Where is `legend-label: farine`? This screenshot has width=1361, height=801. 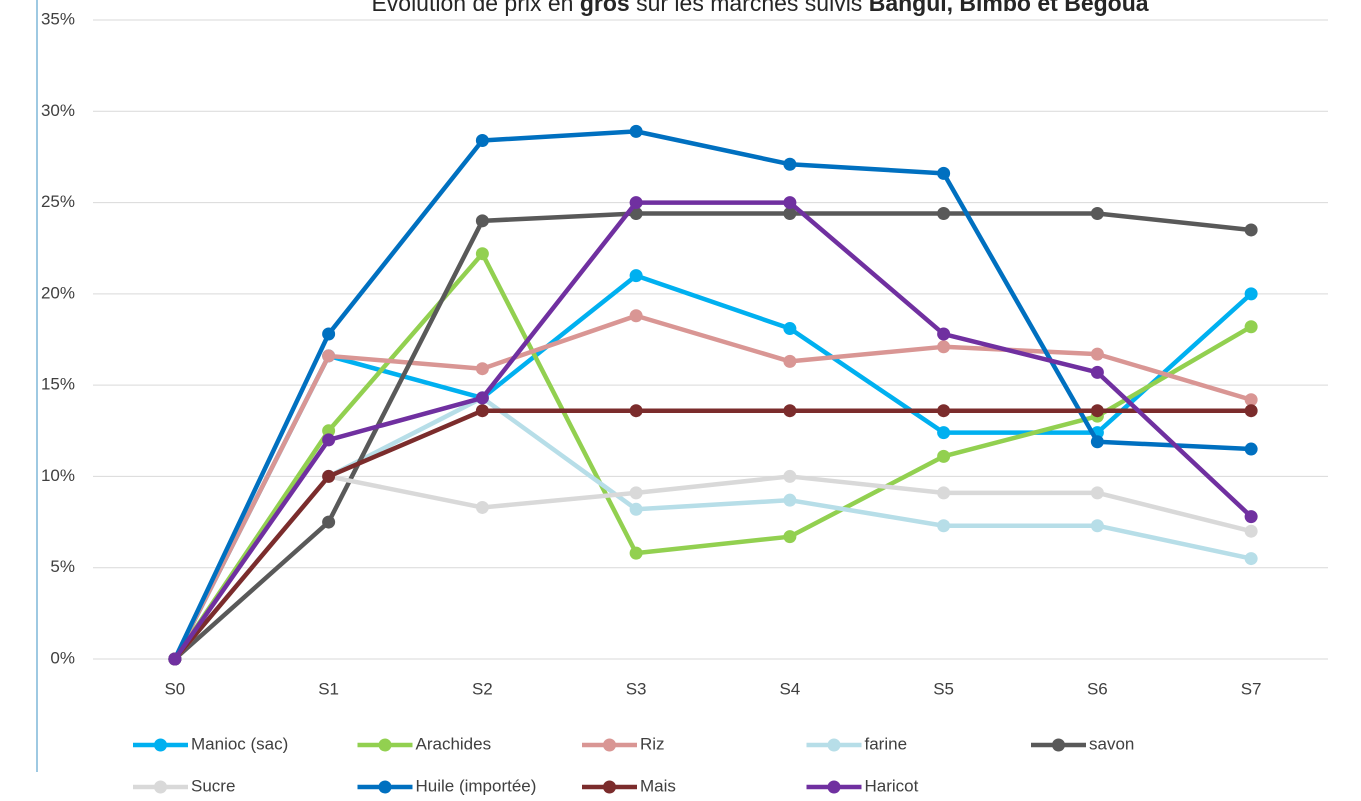
legend-label: farine is located at coordinates (886, 743).